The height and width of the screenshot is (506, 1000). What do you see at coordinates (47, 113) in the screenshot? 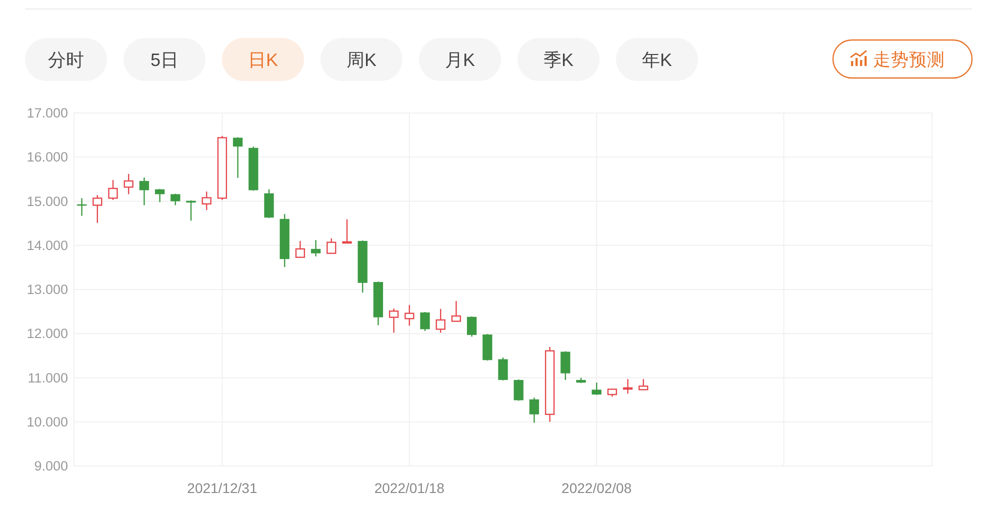
I see `y-tick-label: 17.000` at bounding box center [47, 113].